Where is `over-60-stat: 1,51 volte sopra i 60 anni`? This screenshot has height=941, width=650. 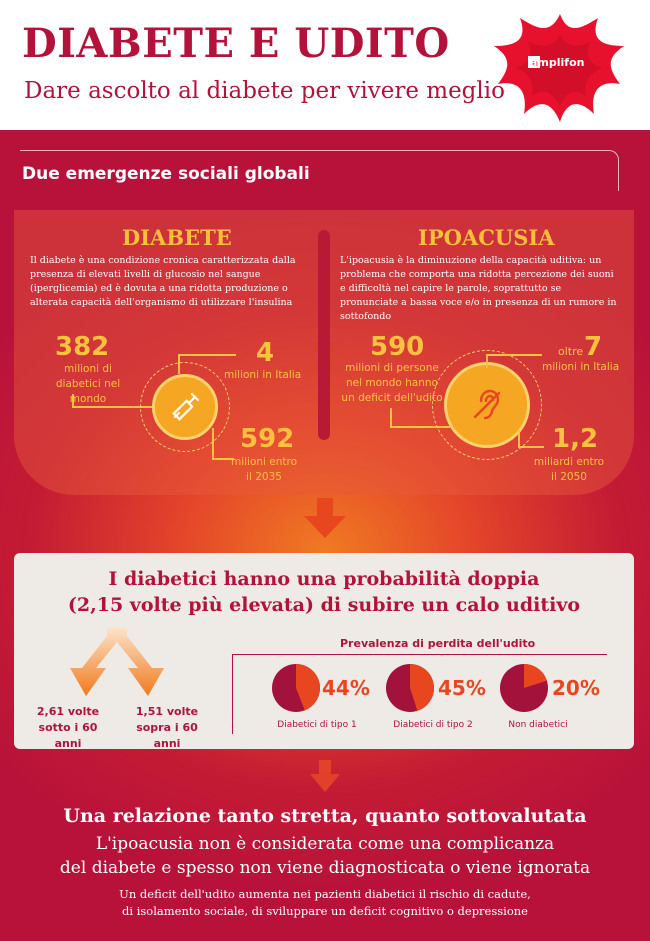
over-60-stat: 1,51 volte sopra i 60 anni is located at coordinates (167, 728).